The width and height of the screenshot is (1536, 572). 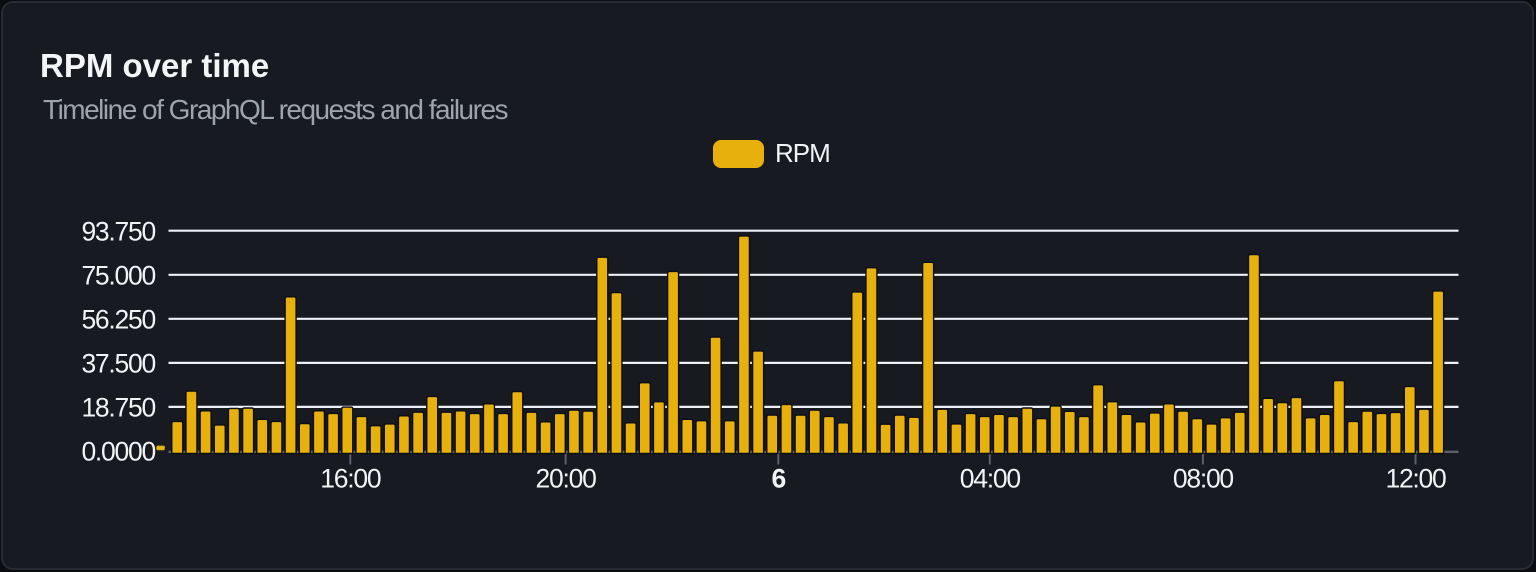 What do you see at coordinates (118, 275) in the screenshot?
I see `svg-text: 75.000` at bounding box center [118, 275].